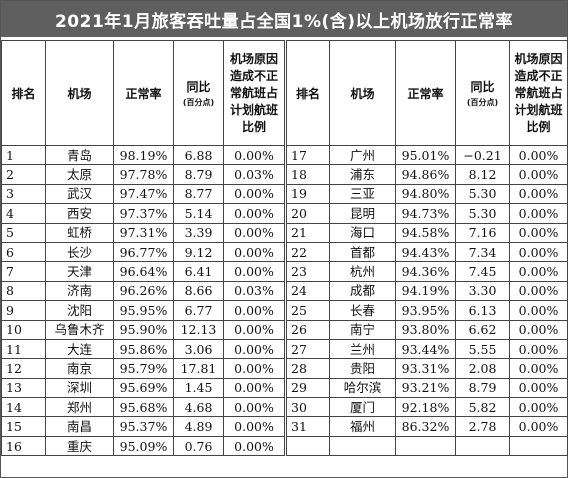 This screenshot has height=478, width=568. What do you see at coordinates (425, 426) in the screenshot?
I see `cell-rate-right: 86.32%` at bounding box center [425, 426].